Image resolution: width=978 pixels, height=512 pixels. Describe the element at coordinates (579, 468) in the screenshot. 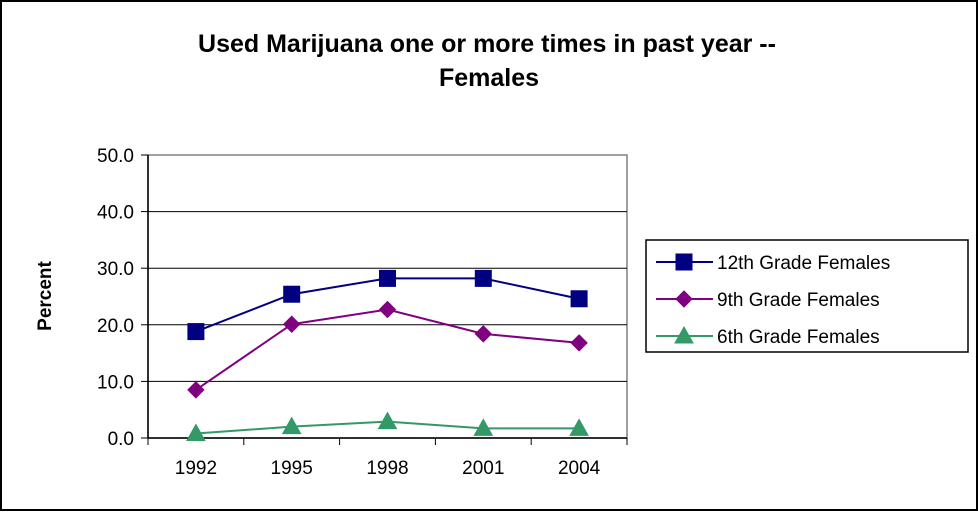

I see `x-tick-label: 2004` at that location.